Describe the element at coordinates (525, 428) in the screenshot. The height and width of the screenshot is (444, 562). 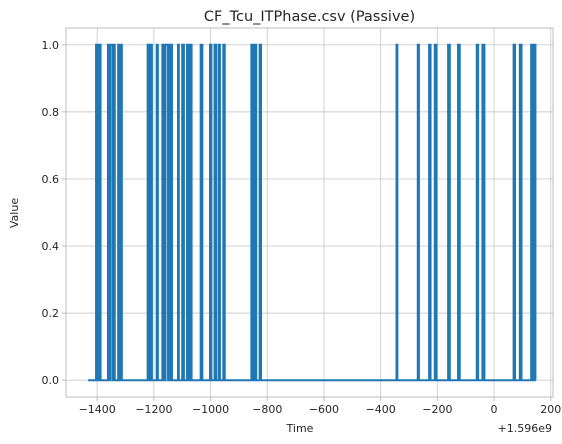
I see `x-offset-label: +1.596e9` at that location.